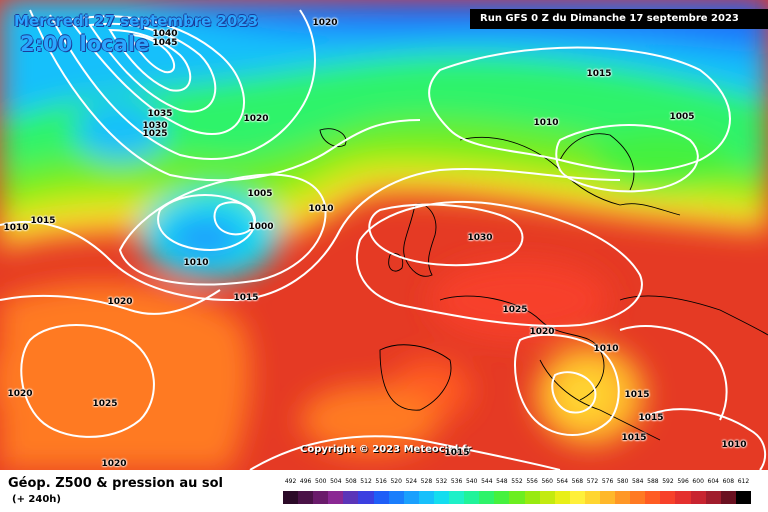 Image resolution: width=768 pixels, height=512 pixels. I want to click on scale-tick-label: 544, so click(487, 481).